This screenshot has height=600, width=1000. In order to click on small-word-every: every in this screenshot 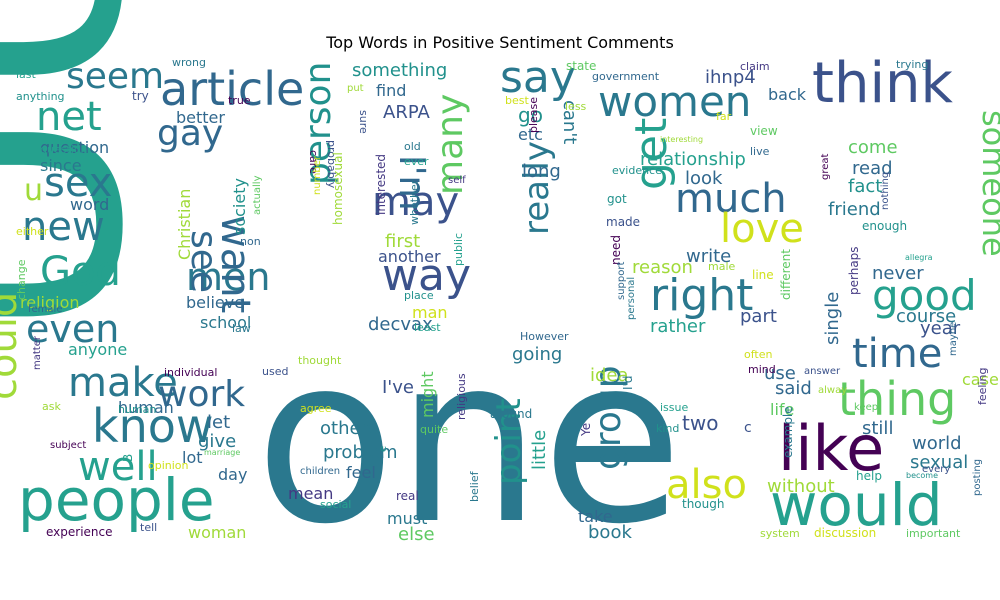, I will do `click(936, 469)`.